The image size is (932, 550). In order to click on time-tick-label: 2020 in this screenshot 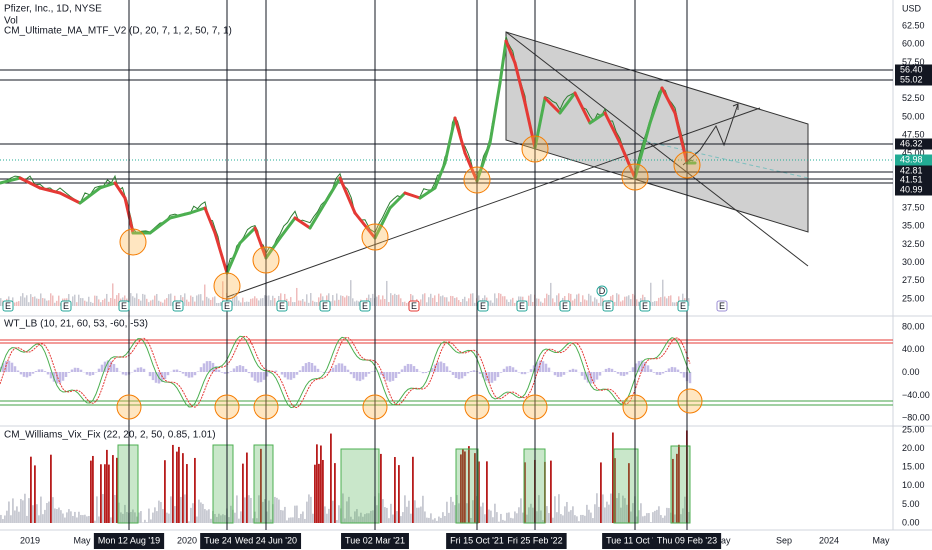, I will do `click(187, 540)`.